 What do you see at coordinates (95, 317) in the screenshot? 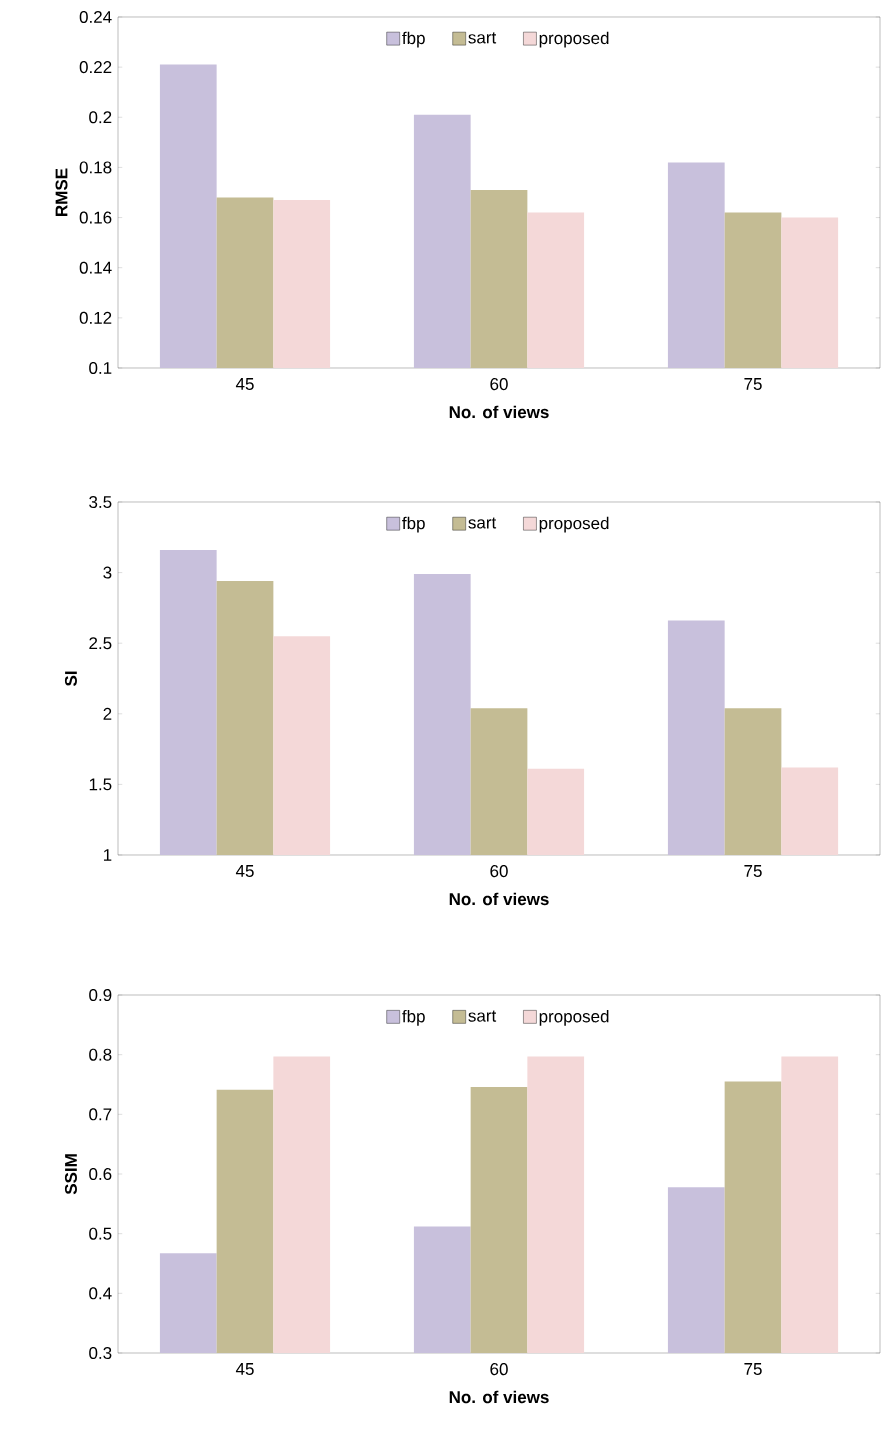
I see `y-tick-label: 0.12` at bounding box center [95, 317].